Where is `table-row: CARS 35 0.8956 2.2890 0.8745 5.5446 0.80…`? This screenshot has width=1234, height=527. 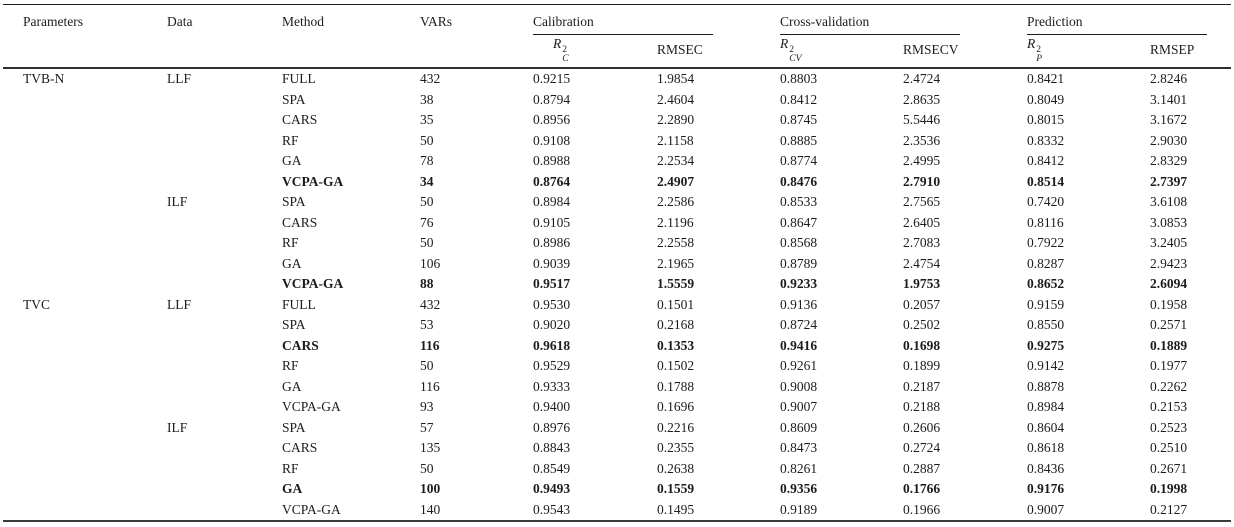
table-row: CARS 35 0.8956 2.2890 0.8745 5.5446 0.80… is located at coordinates (617, 120).